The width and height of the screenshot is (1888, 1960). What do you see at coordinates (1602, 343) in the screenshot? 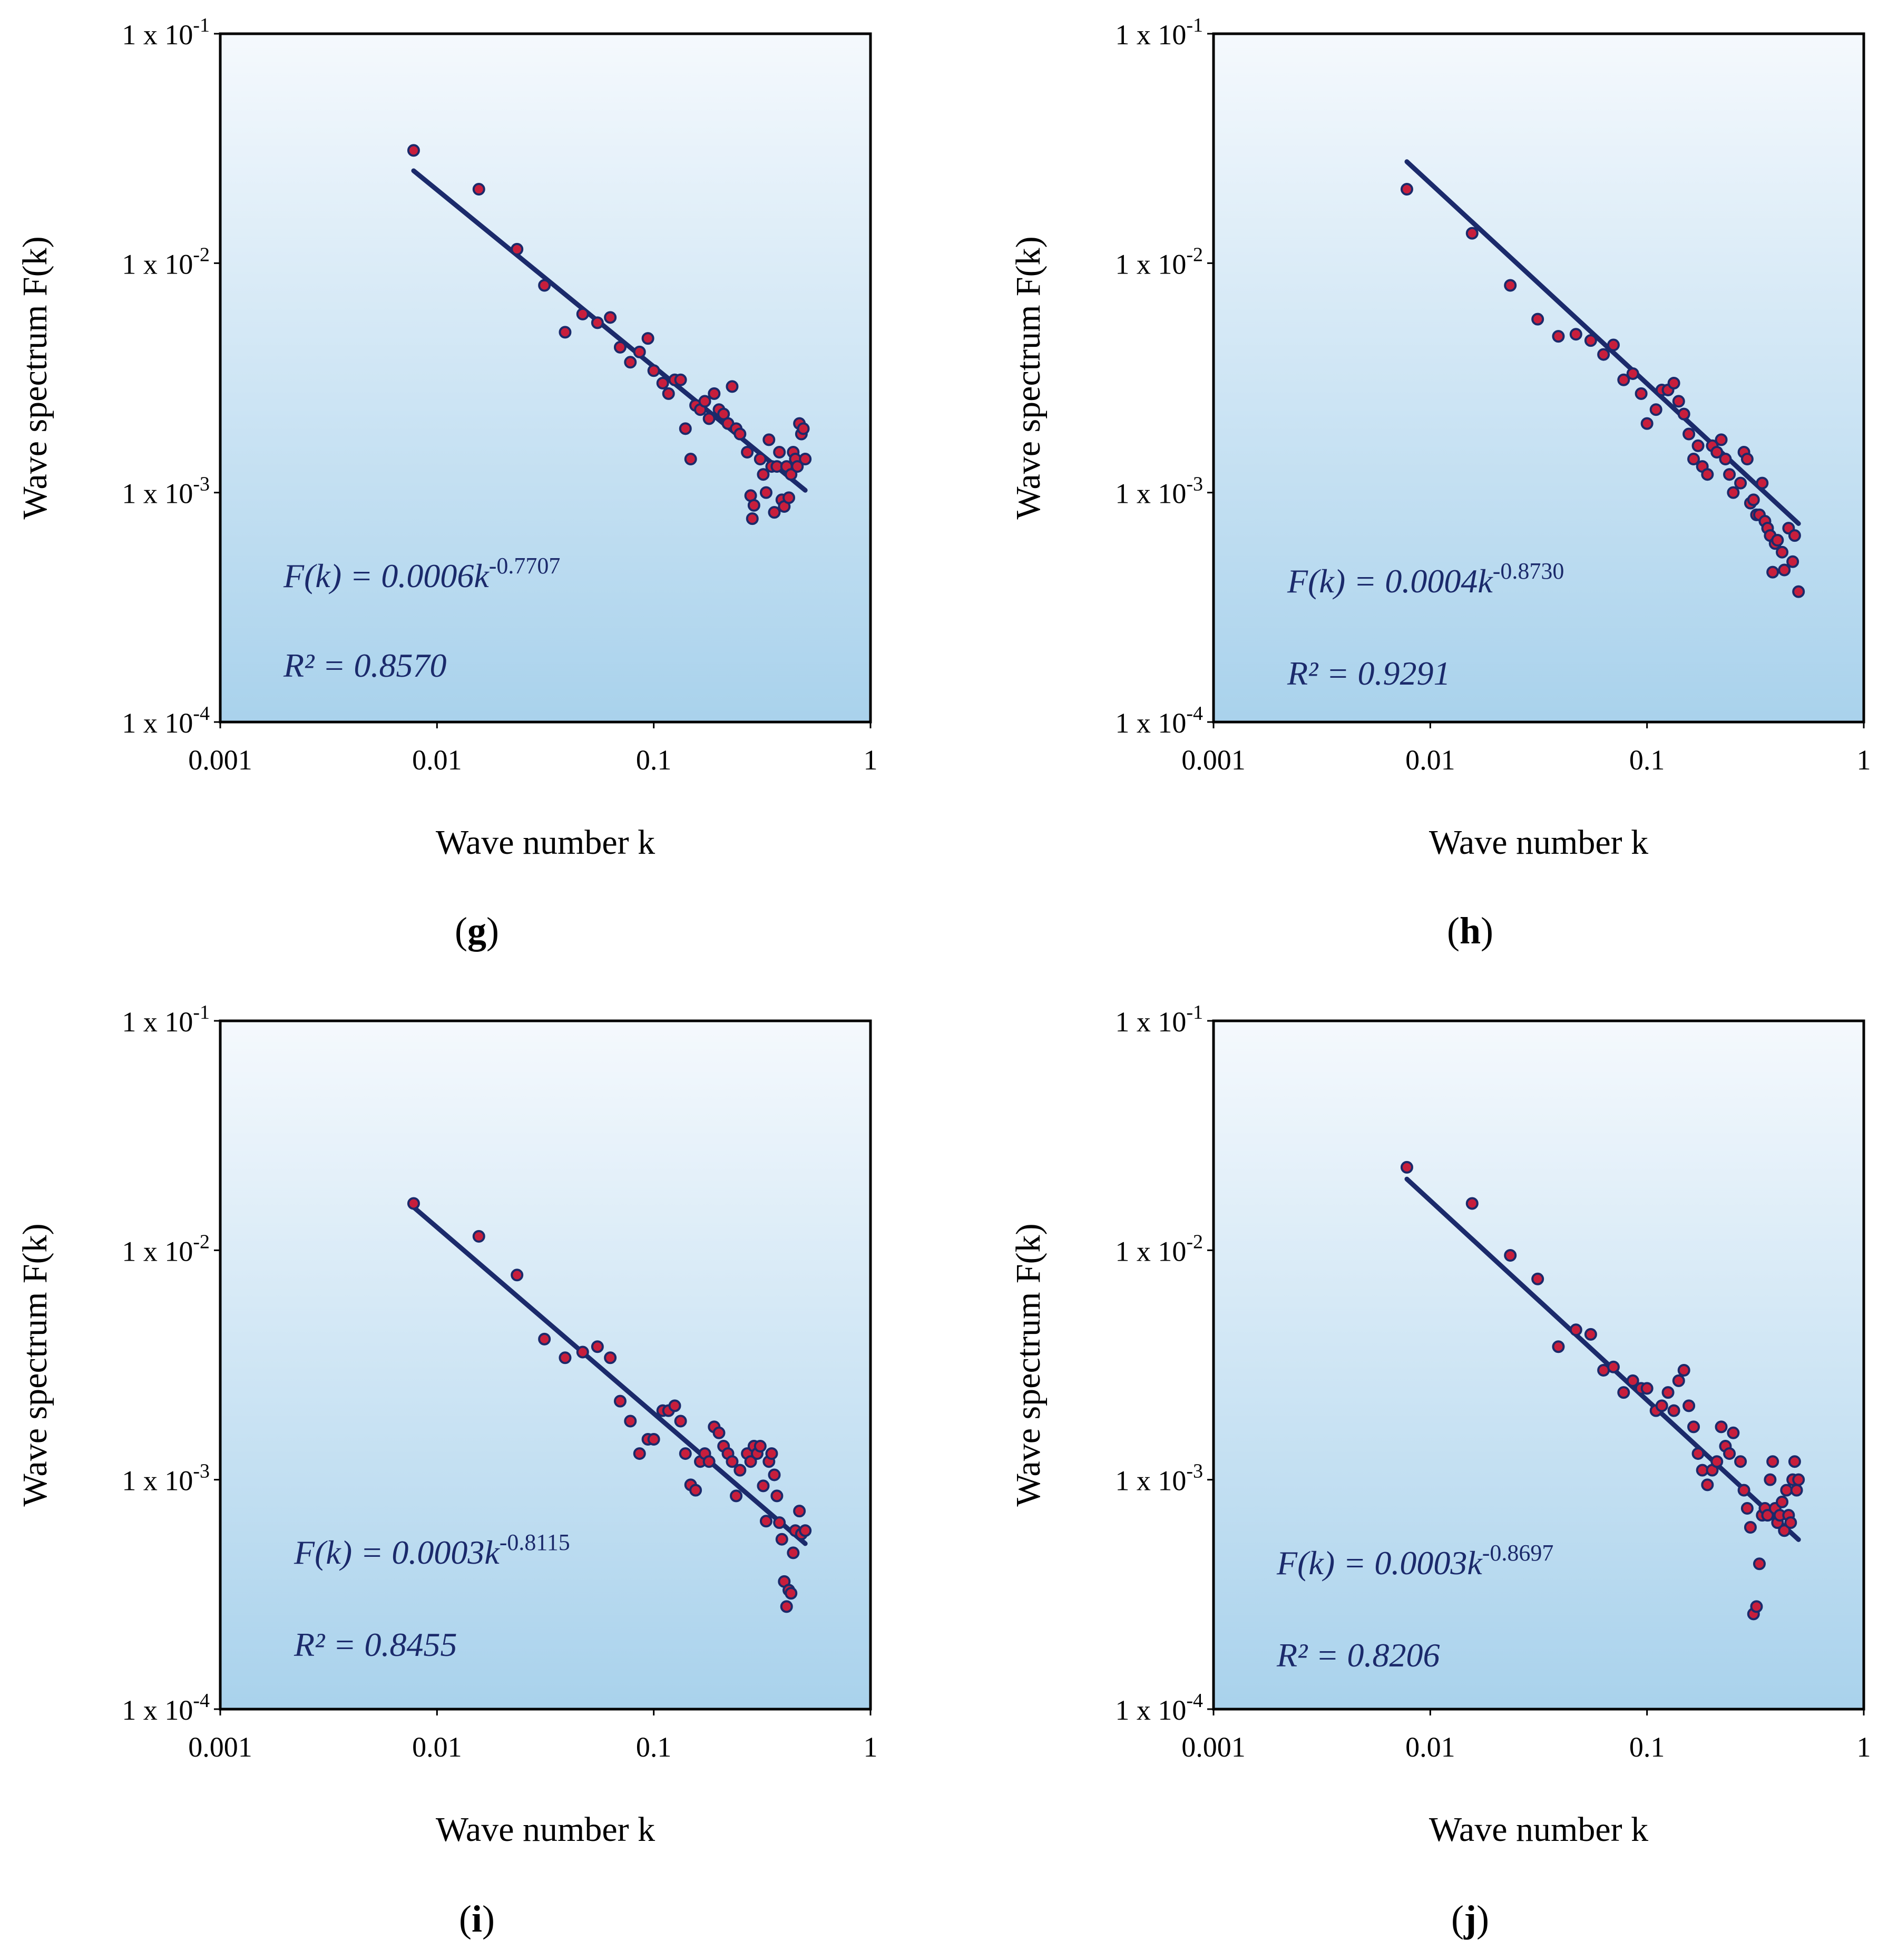
I see `fit-line` at bounding box center [1602, 343].